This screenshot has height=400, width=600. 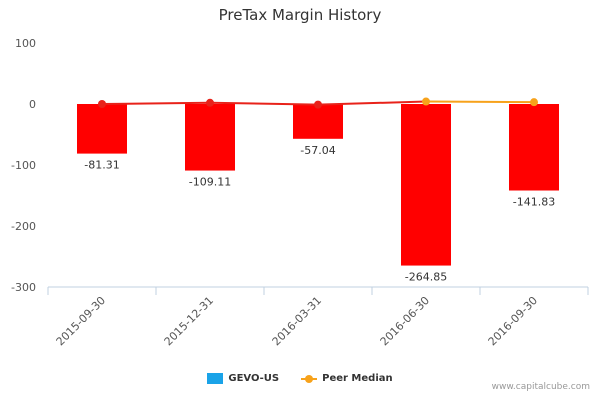 I want to click on x-tick-label: 2015-09-30, so click(x=81, y=321).